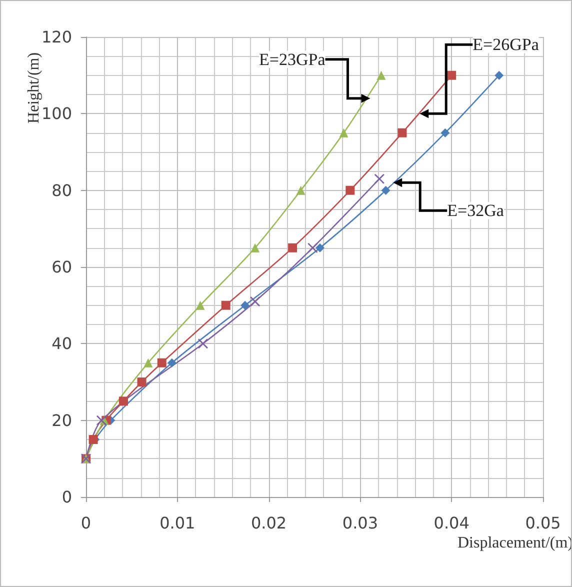 This screenshot has height=587, width=572. What do you see at coordinates (268, 523) in the screenshot?
I see `x-tick-label: 0.02` at bounding box center [268, 523].